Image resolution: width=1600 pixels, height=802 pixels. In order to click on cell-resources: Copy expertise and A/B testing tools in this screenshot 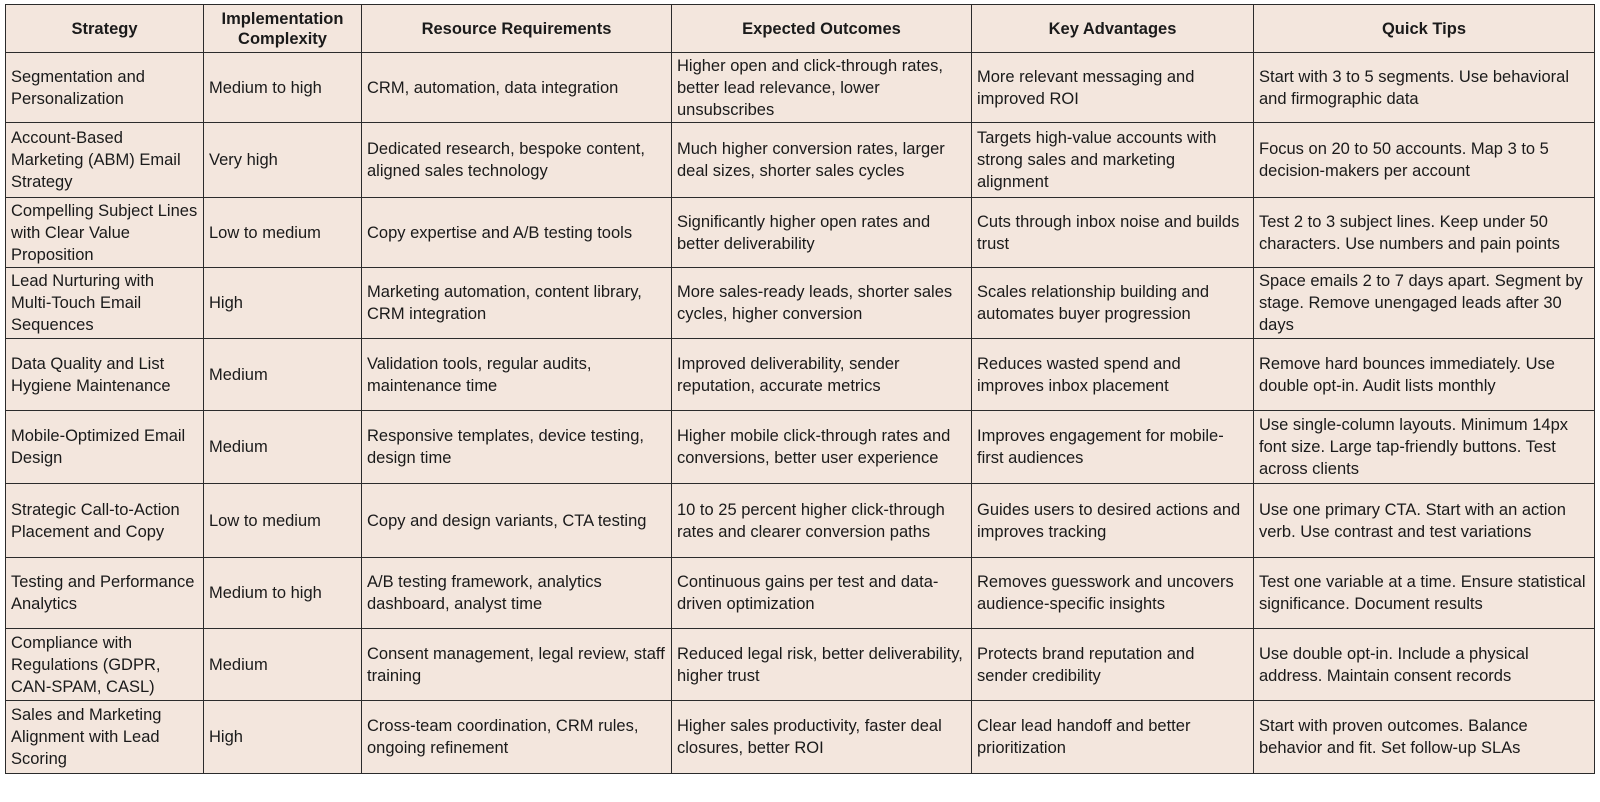, I will do `click(516, 232)`.